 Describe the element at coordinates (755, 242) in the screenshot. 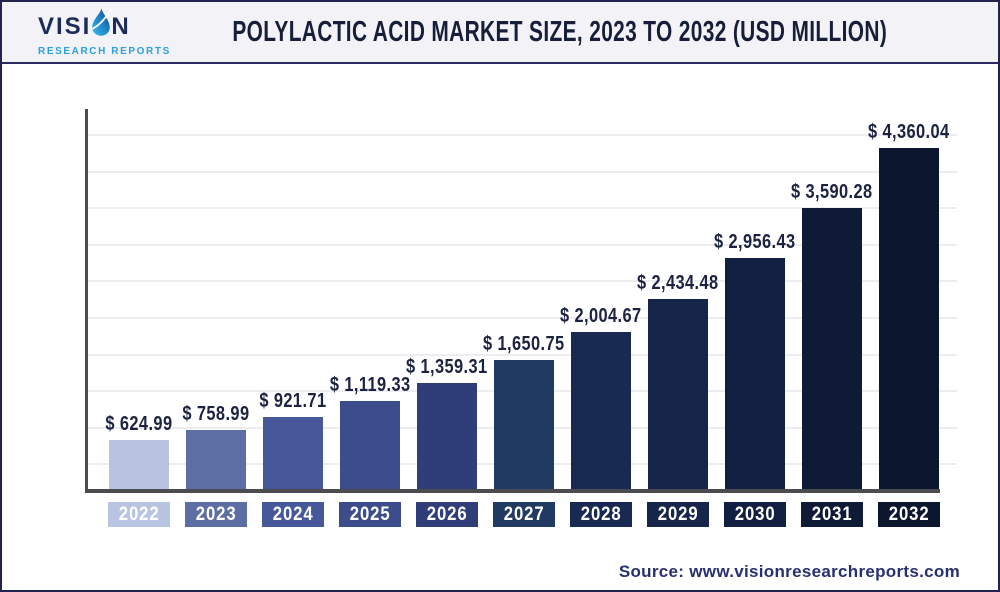

I see `value-label-2030: $ 2,956.43` at that location.